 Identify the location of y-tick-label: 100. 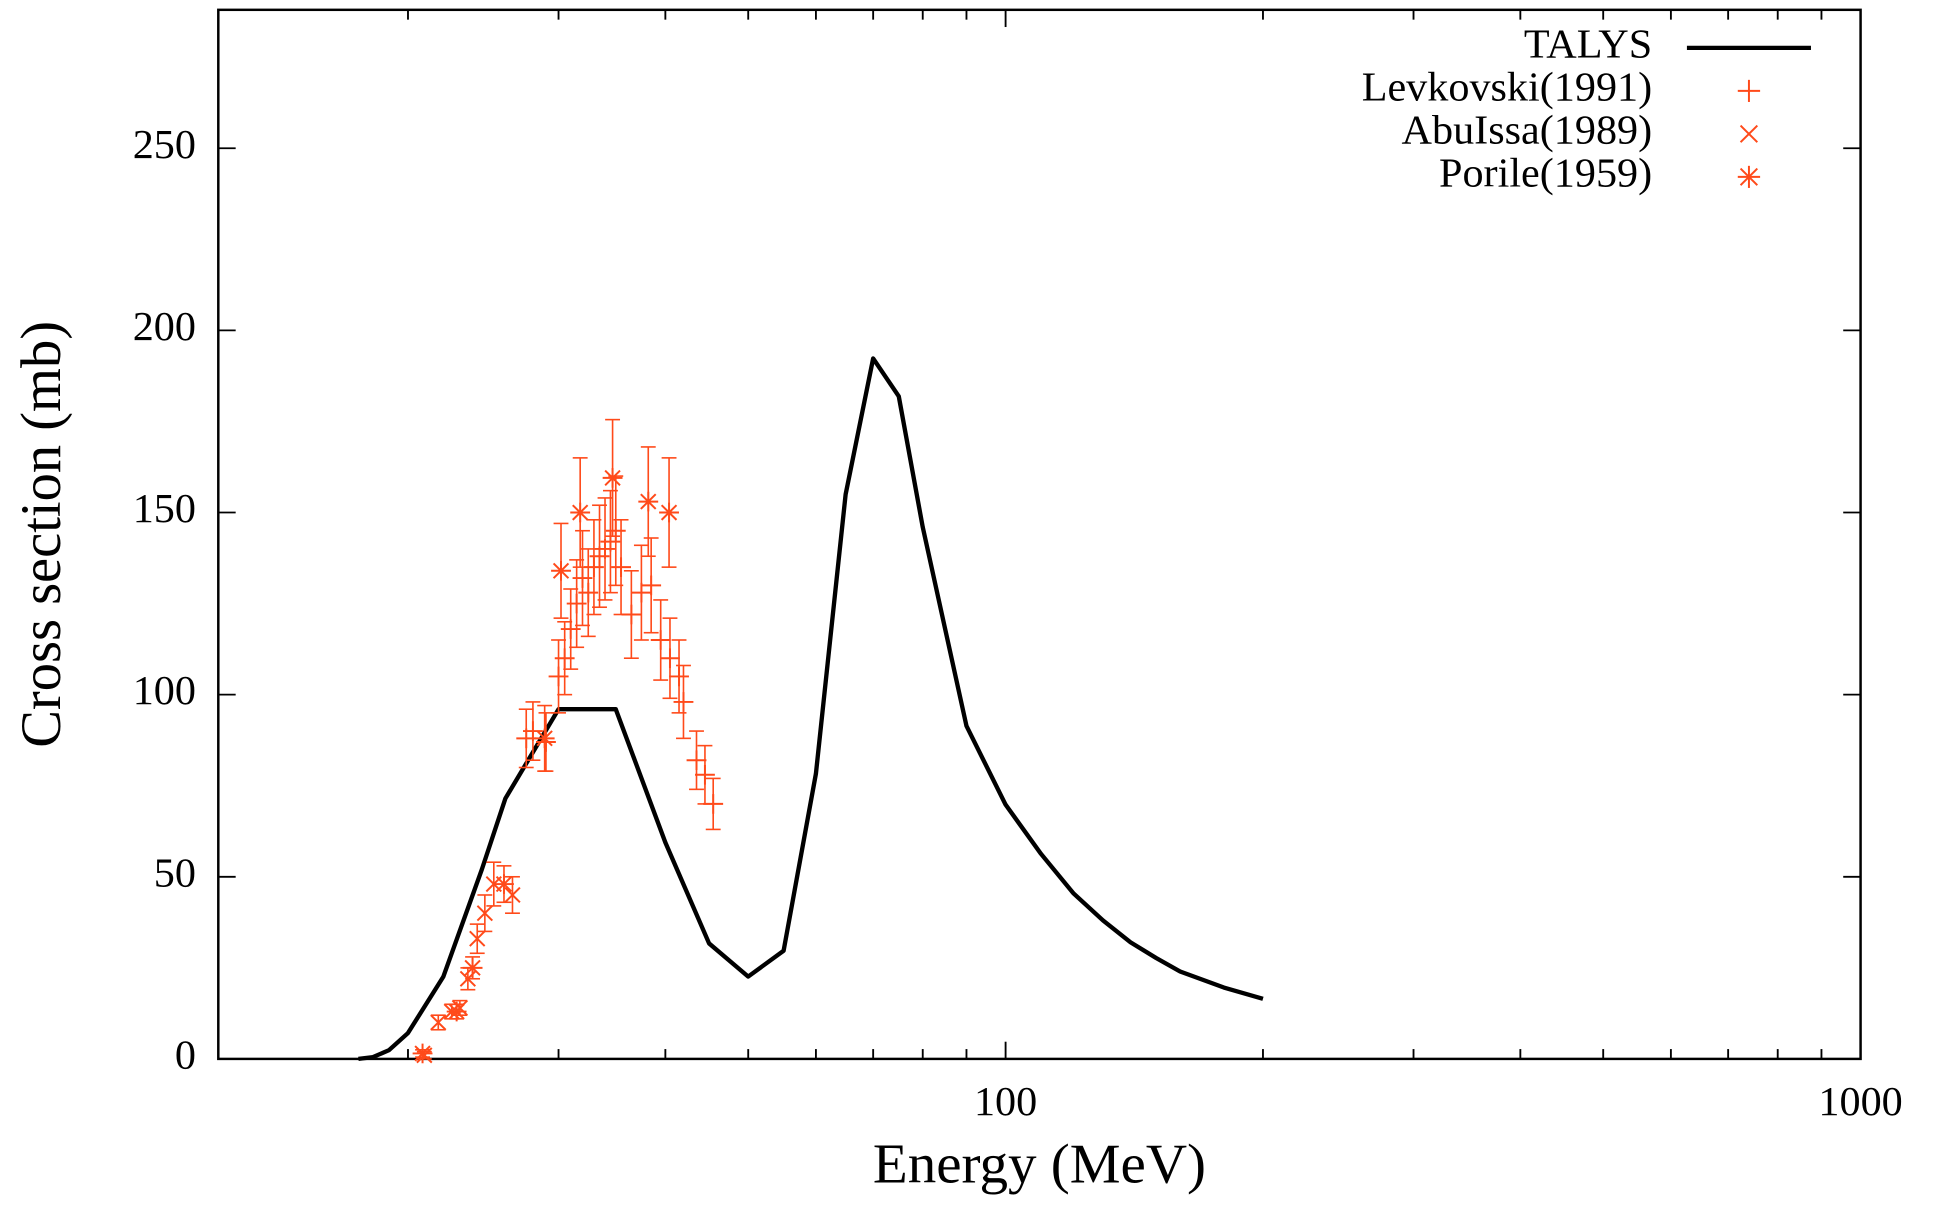
(164, 691).